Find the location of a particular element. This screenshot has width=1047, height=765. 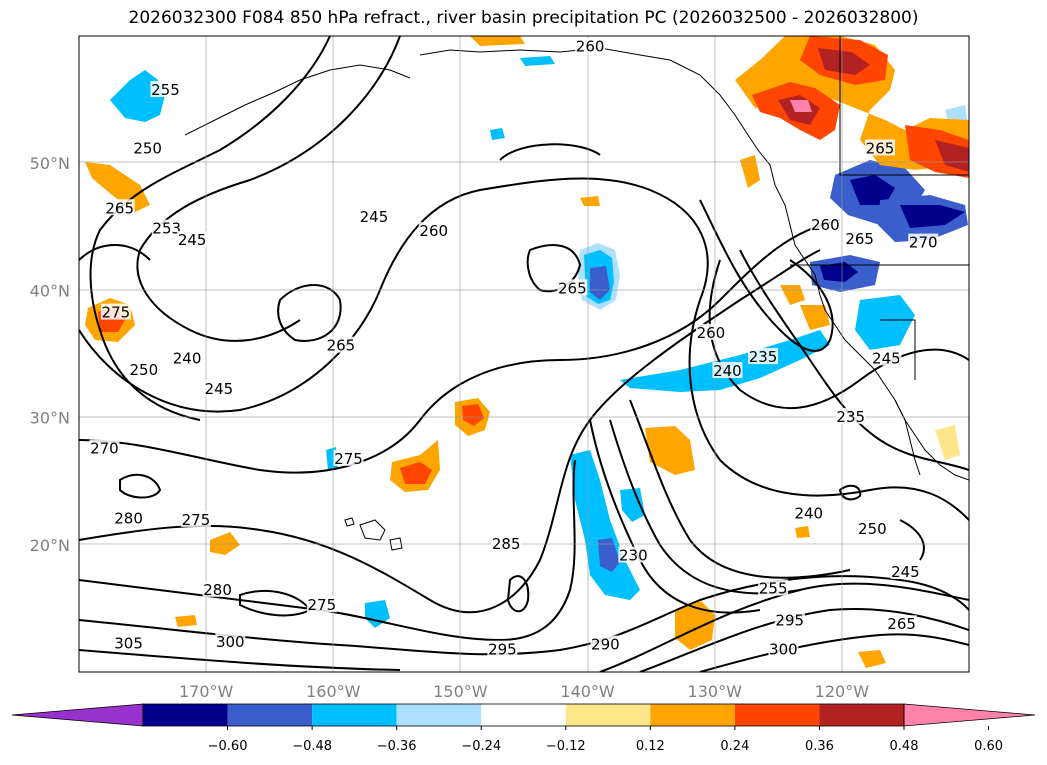

contour-label: 305 is located at coordinates (128, 643).